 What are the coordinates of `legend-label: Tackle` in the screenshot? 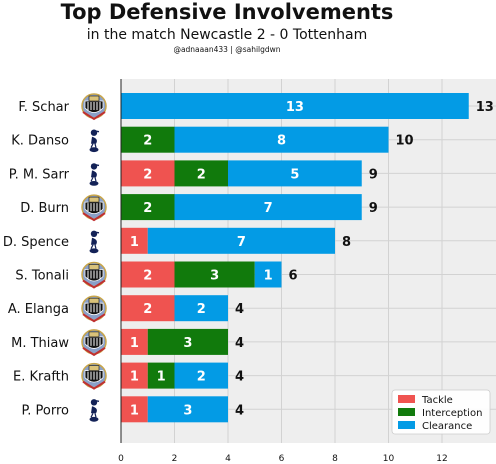 It's located at (437, 400).